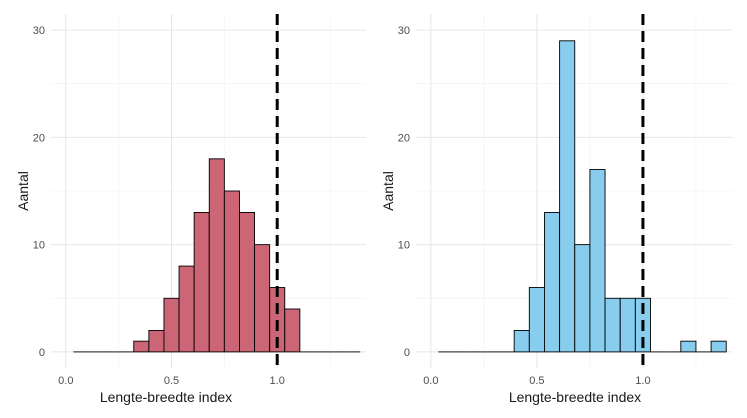 The height and width of the screenshot is (418, 747). I want to click on panel-left-y-axis-title: Aantal, so click(23, 191).